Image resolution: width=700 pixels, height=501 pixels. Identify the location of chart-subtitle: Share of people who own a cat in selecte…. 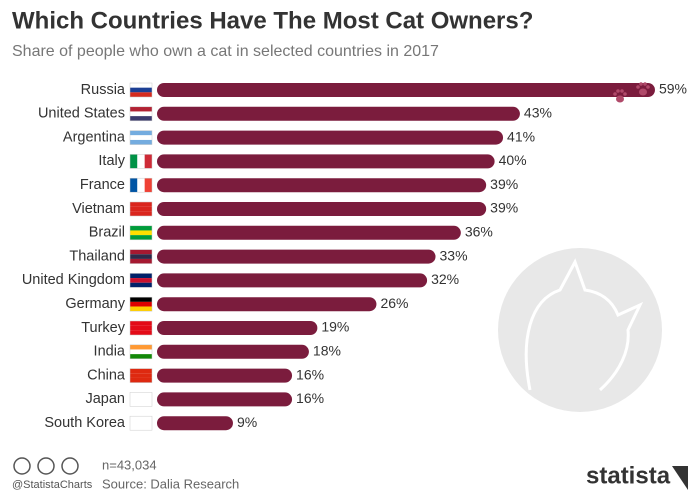
(225, 51).